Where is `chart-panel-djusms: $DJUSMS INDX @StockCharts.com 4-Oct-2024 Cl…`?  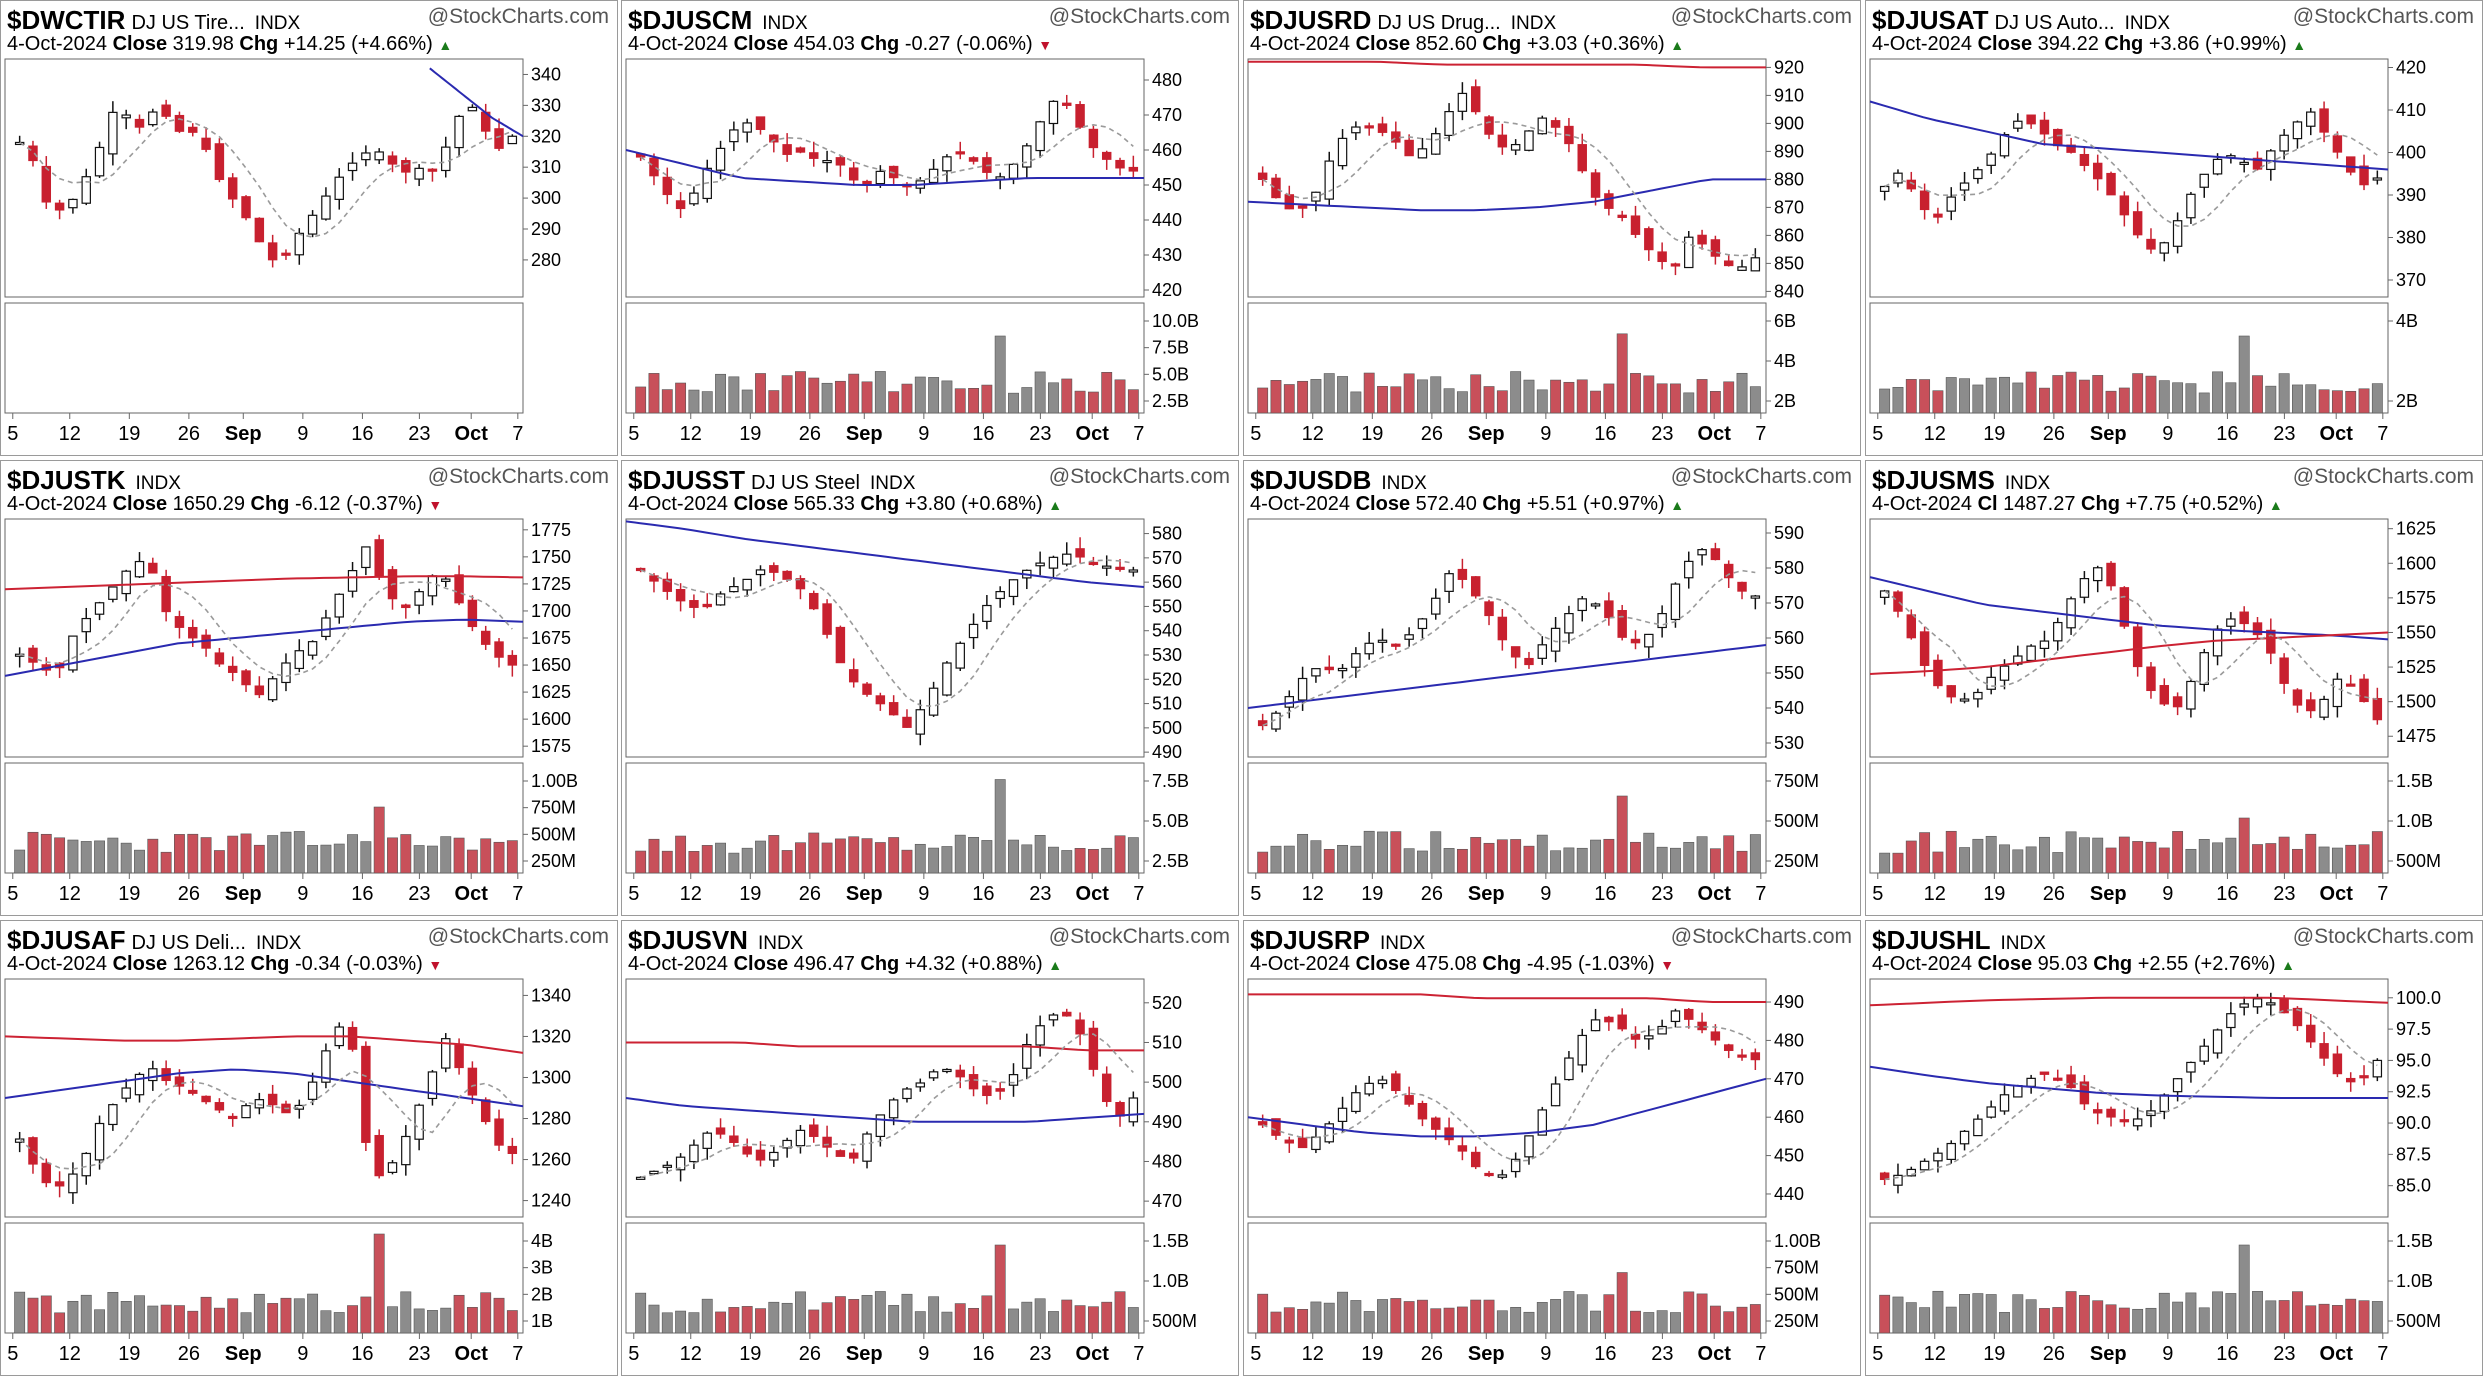
chart-panel-djusms: $DJUSMS INDX @StockCharts.com 4-Oct-2024 Cl… is located at coordinates (2174, 688).